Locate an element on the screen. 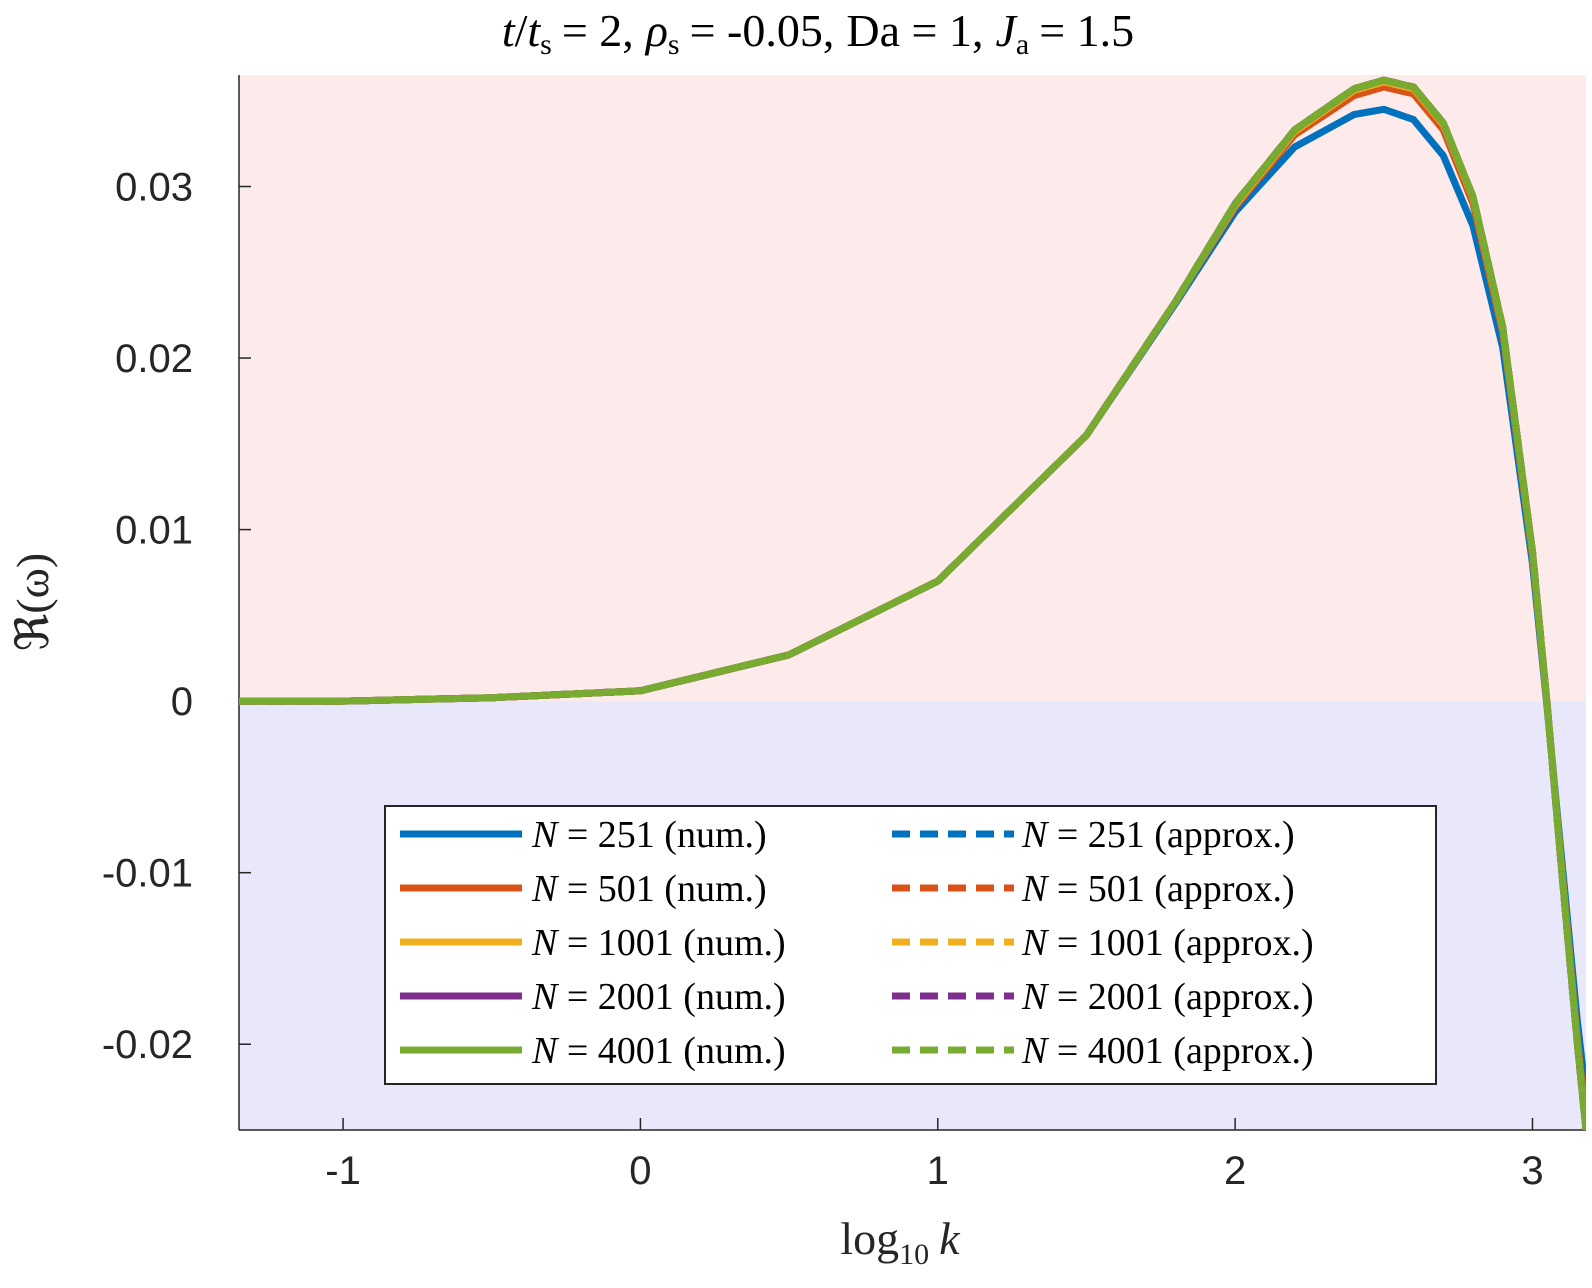  legend-label: N = 1001 (num.) is located at coordinates (658, 943).